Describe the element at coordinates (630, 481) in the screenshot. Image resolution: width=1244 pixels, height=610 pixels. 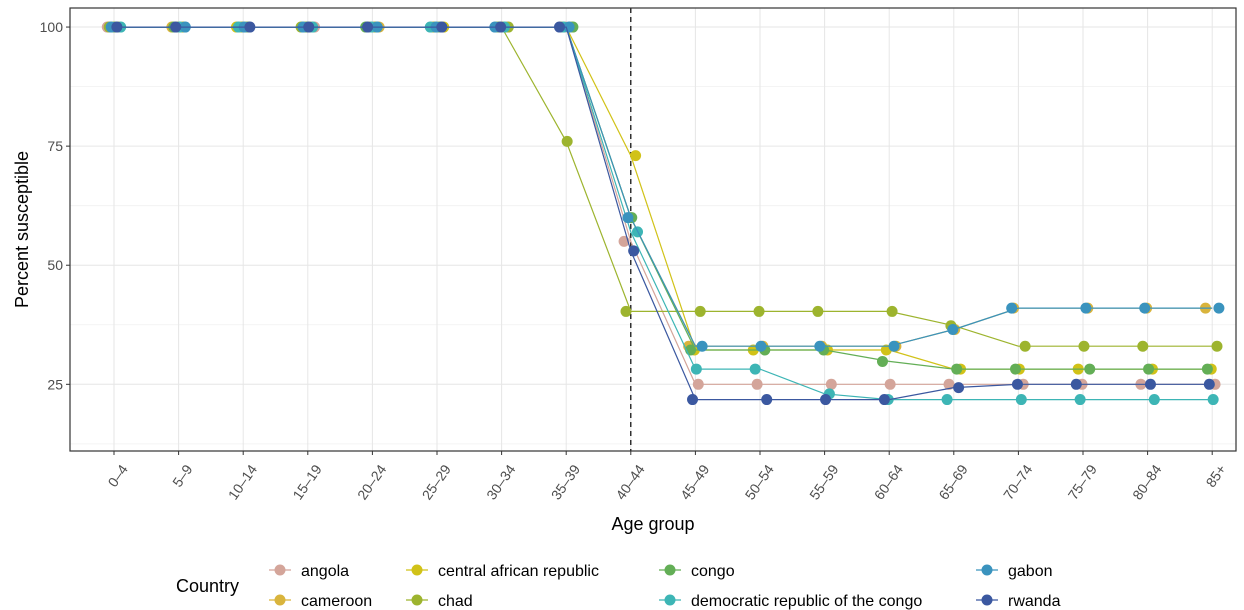
I see `x-tick-label: 40–44` at that location.